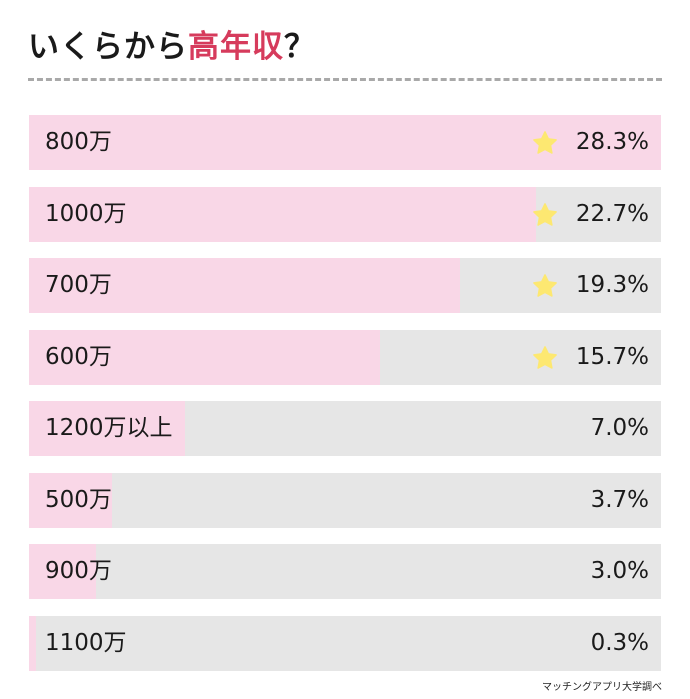 This screenshot has width=690, height=699. What do you see at coordinates (78, 142) in the screenshot?
I see `bar-category-label: 800万` at bounding box center [78, 142].